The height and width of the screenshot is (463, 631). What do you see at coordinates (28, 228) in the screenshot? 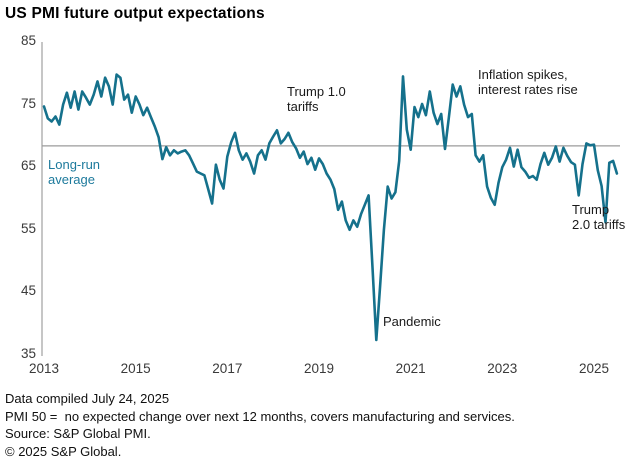
I see `y-axis-tick-label: 55` at bounding box center [28, 228].